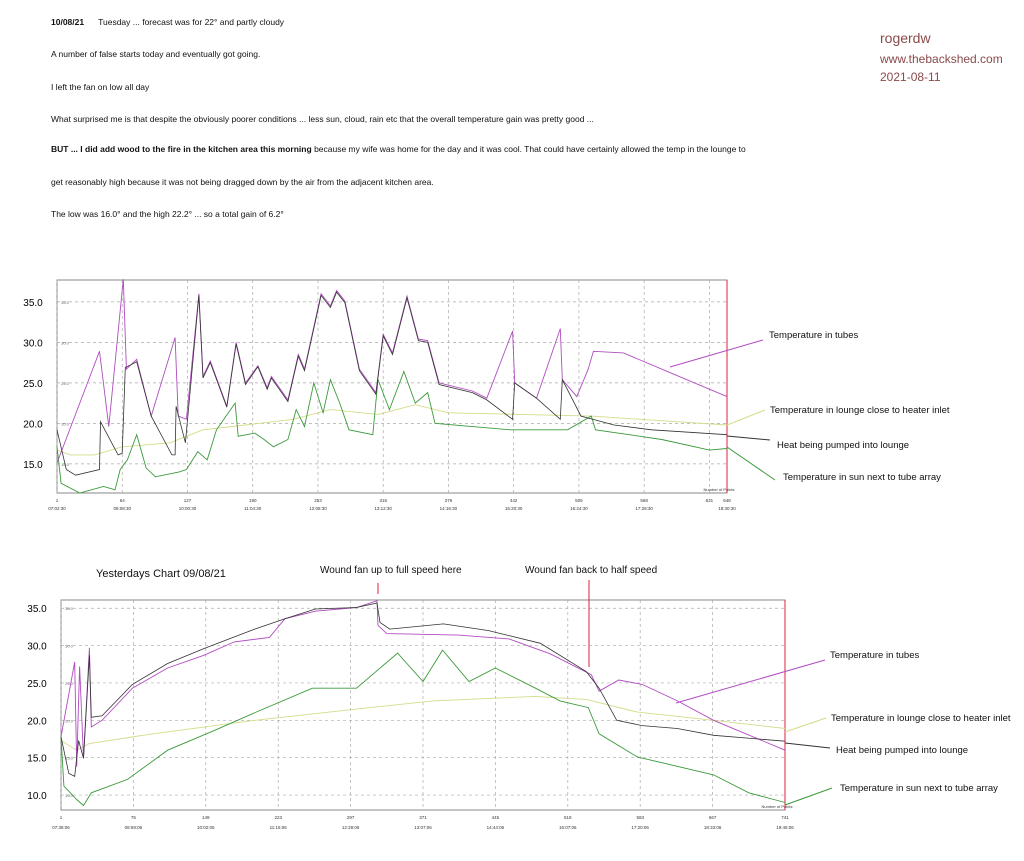  I want to click on y-tick-label-inner: 10.0, so click(69, 795).